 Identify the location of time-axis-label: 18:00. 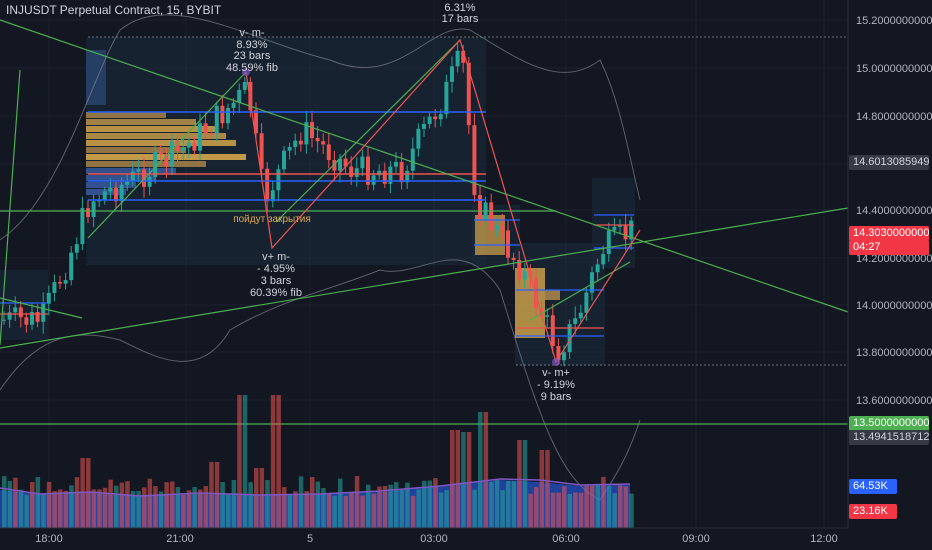
(49, 539).